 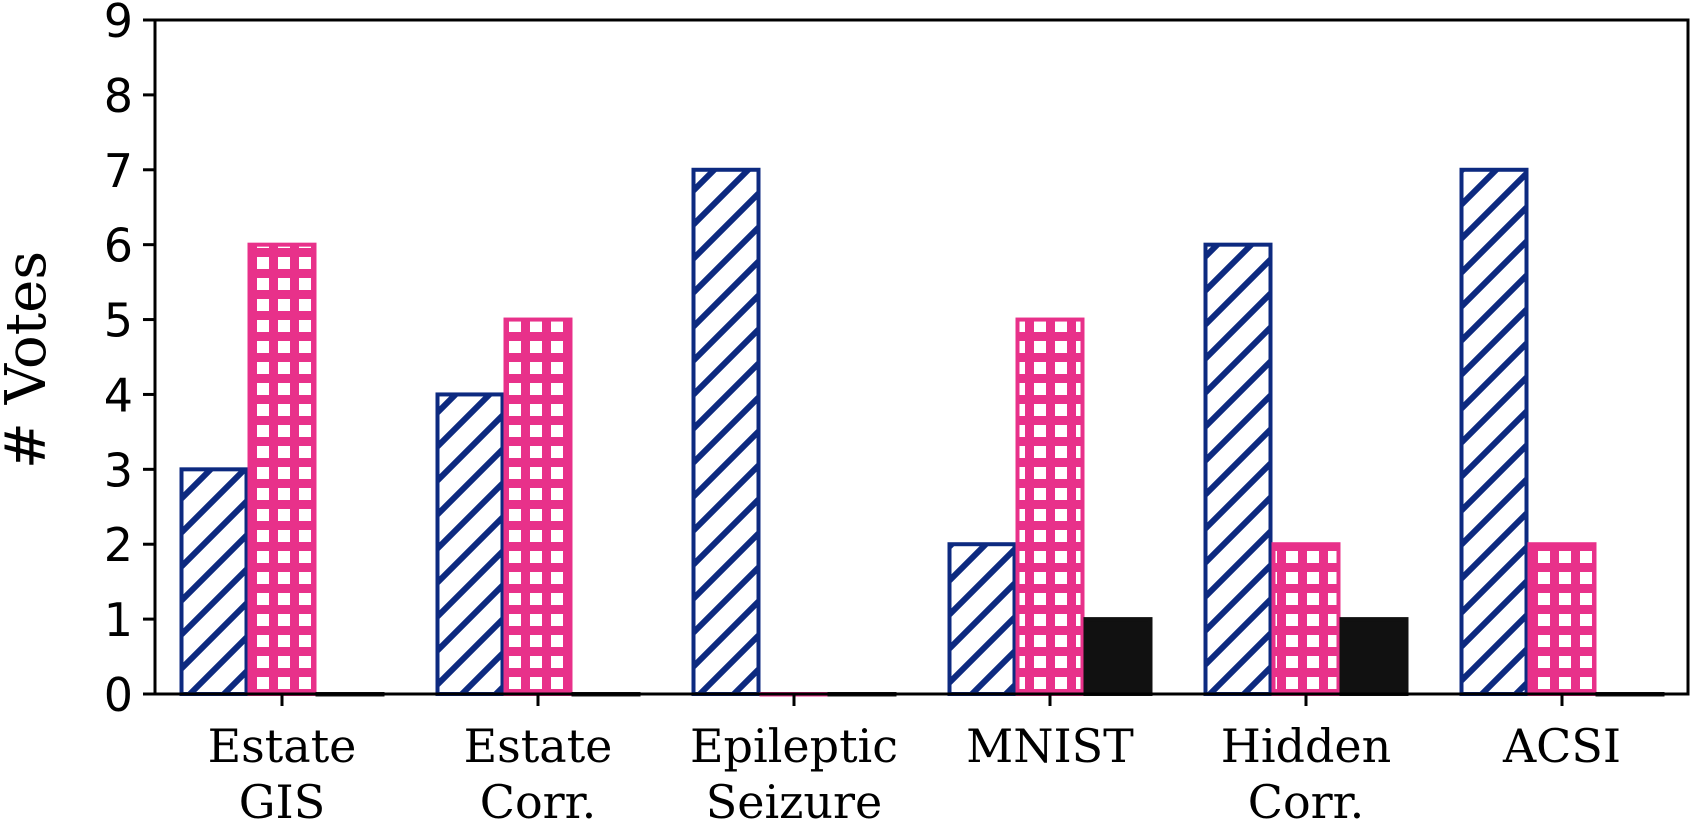 I want to click on y-tick-label: 8, so click(x=118, y=96).